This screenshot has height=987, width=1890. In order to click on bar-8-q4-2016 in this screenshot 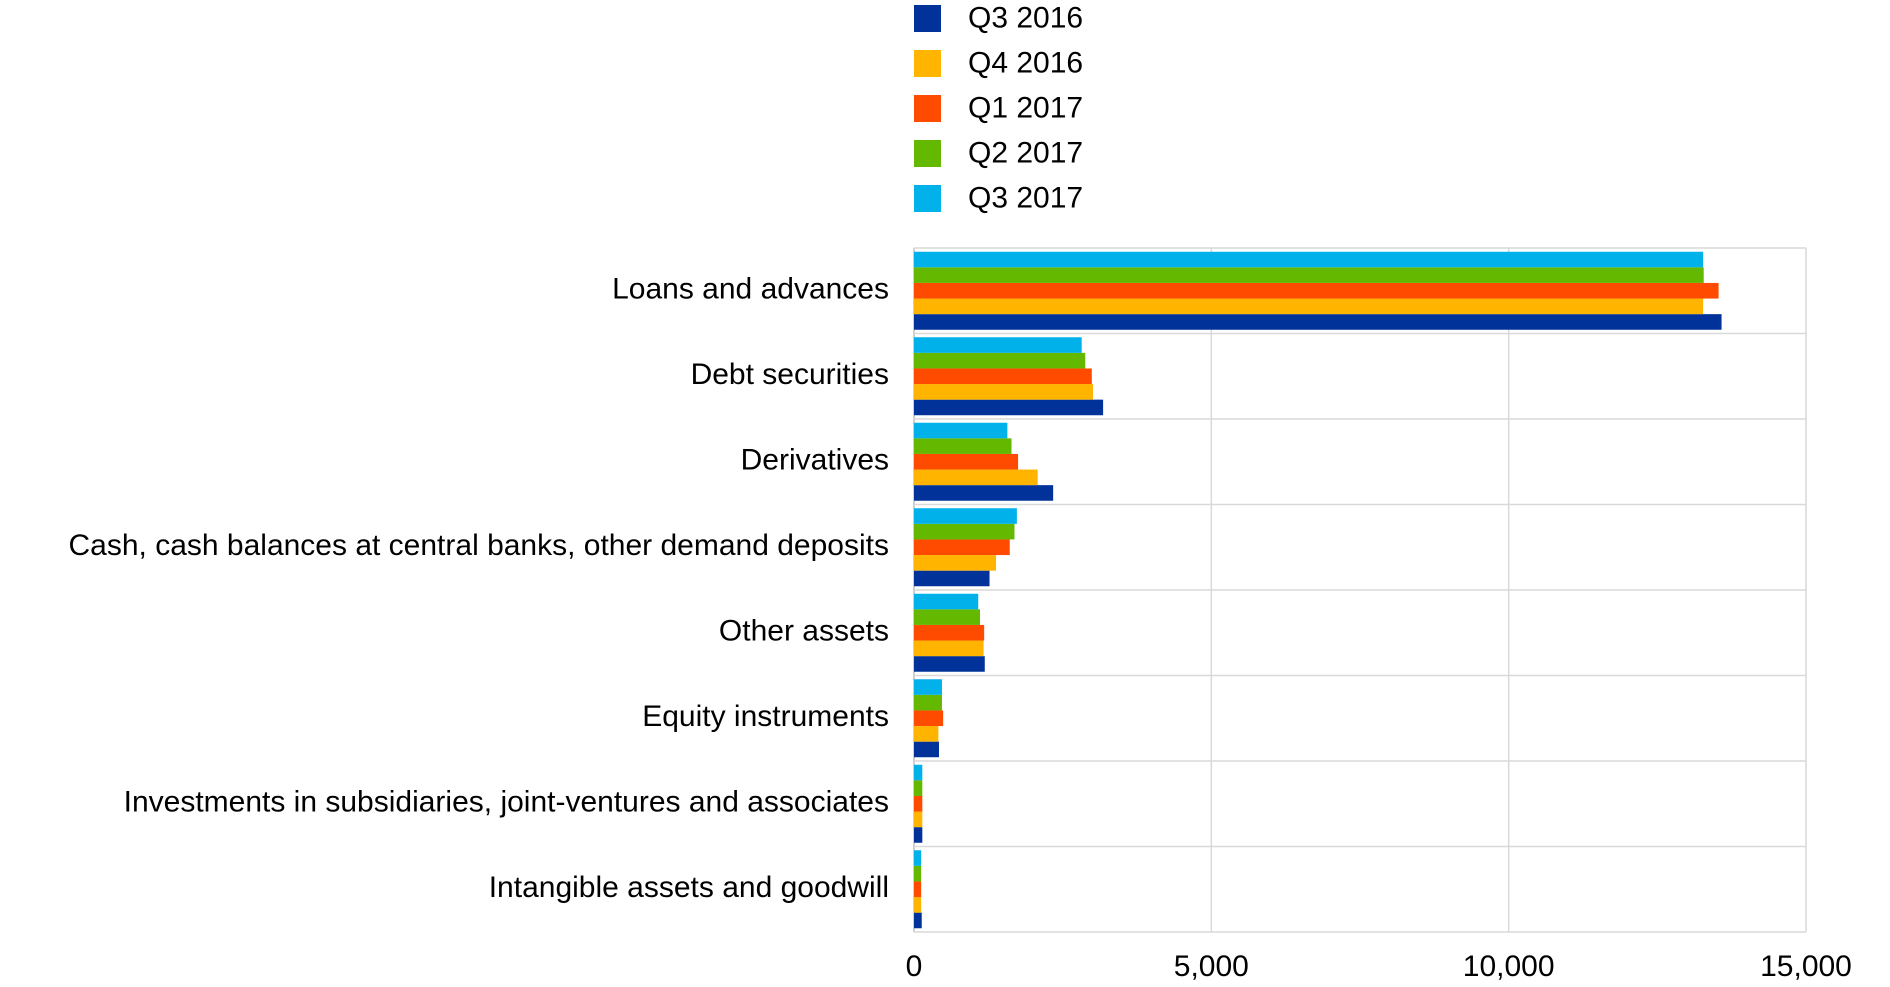, I will do `click(918, 905)`.